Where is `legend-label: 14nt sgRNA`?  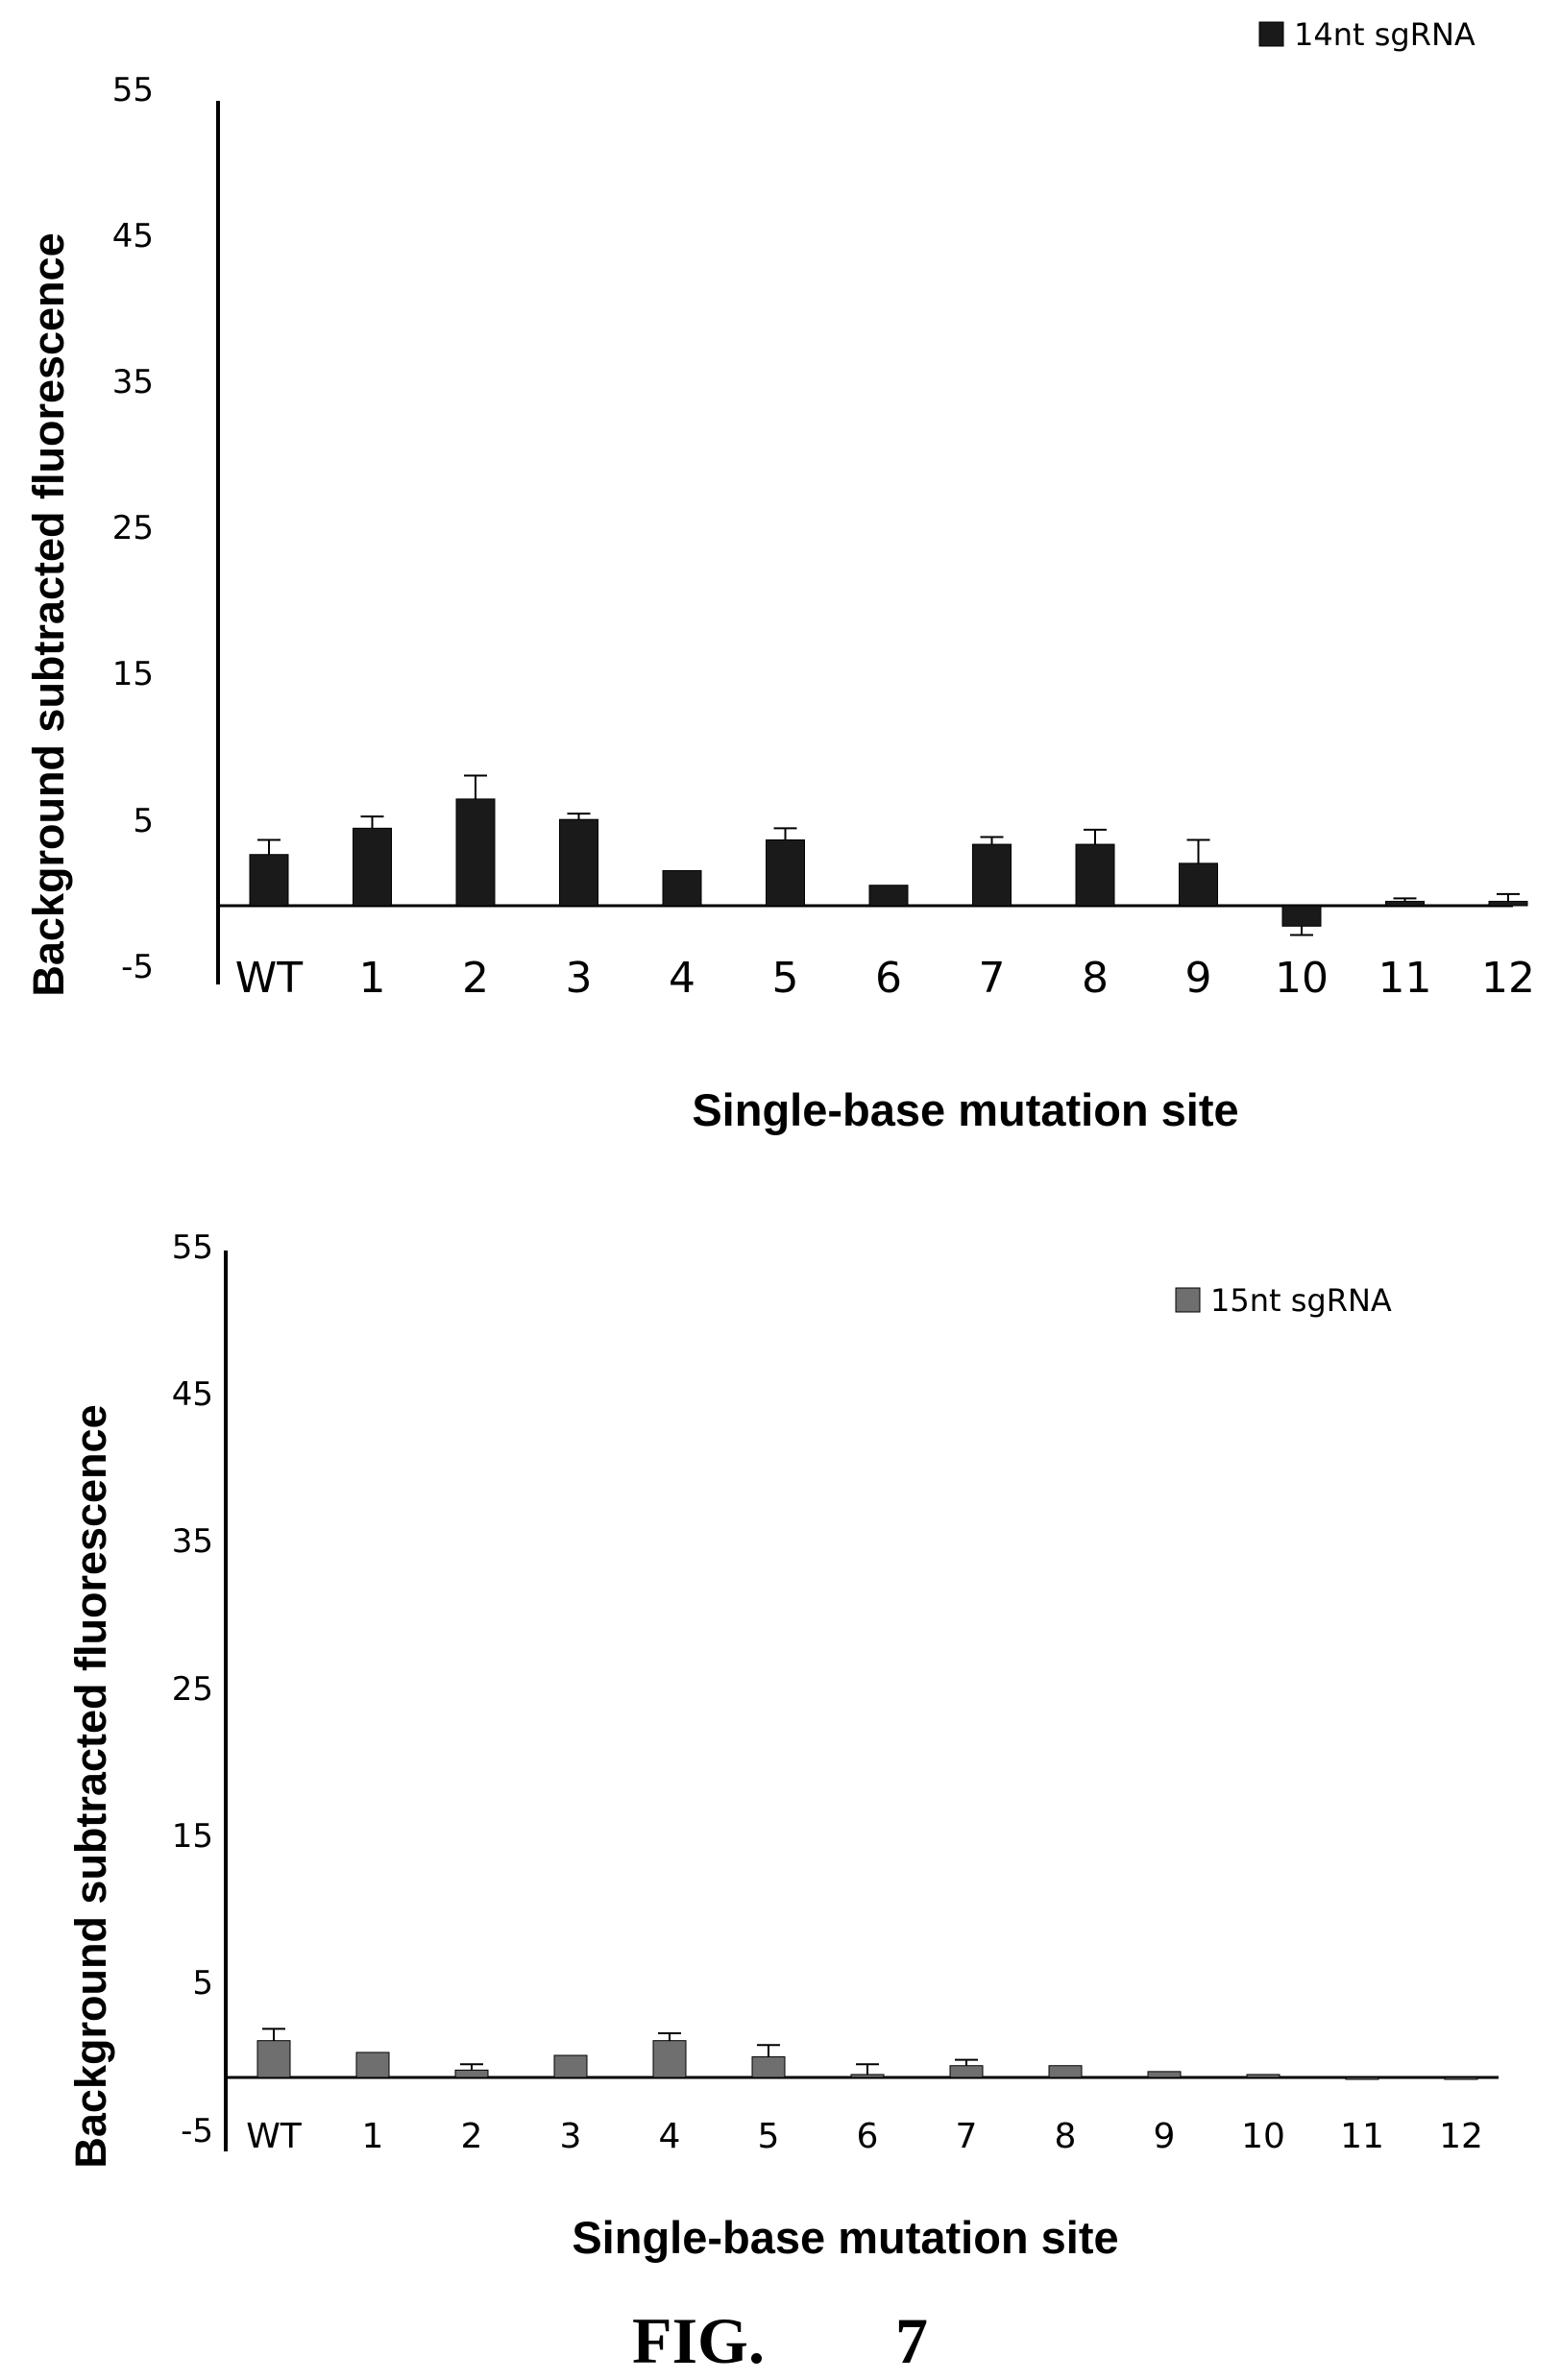 legend-label: 14nt sgRNA is located at coordinates (1385, 34).